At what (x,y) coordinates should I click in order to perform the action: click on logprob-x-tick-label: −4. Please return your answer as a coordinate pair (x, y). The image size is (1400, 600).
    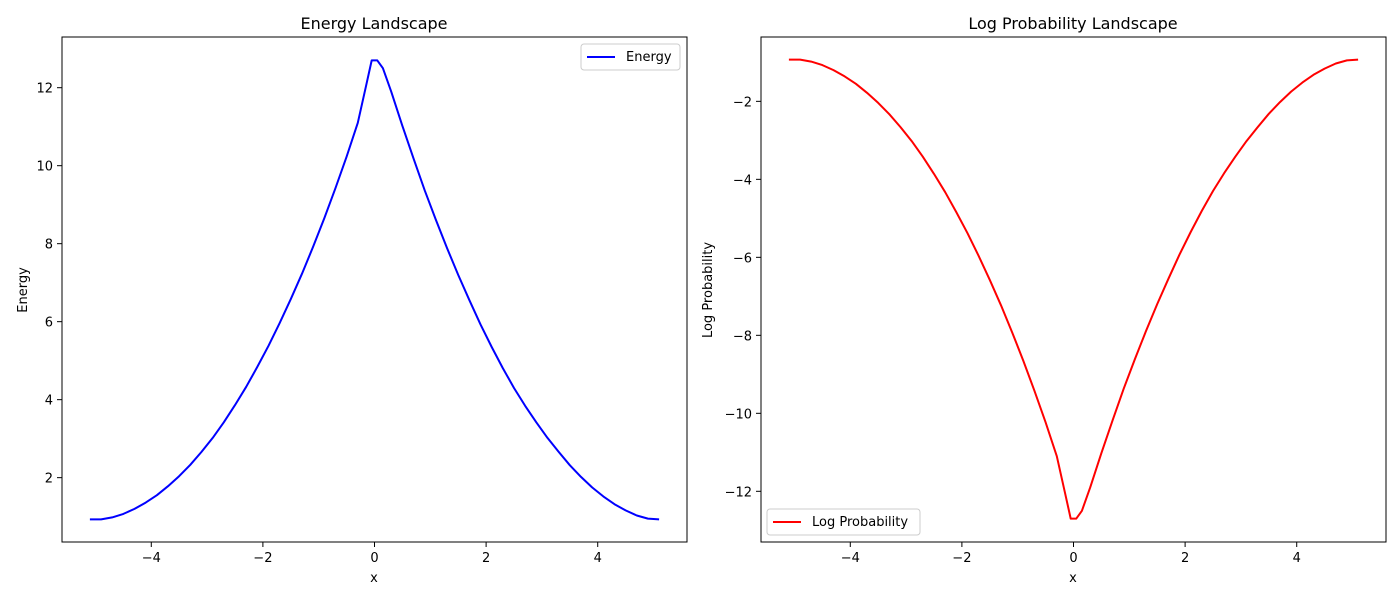
    Looking at the image, I should click on (850, 558).